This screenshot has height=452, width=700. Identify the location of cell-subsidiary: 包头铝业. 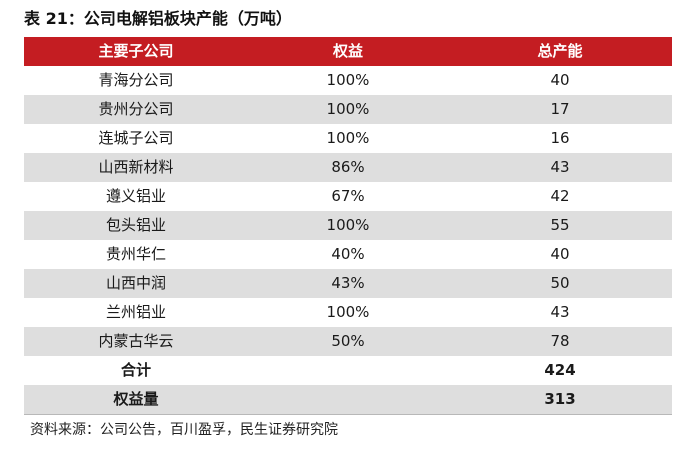
(135, 225).